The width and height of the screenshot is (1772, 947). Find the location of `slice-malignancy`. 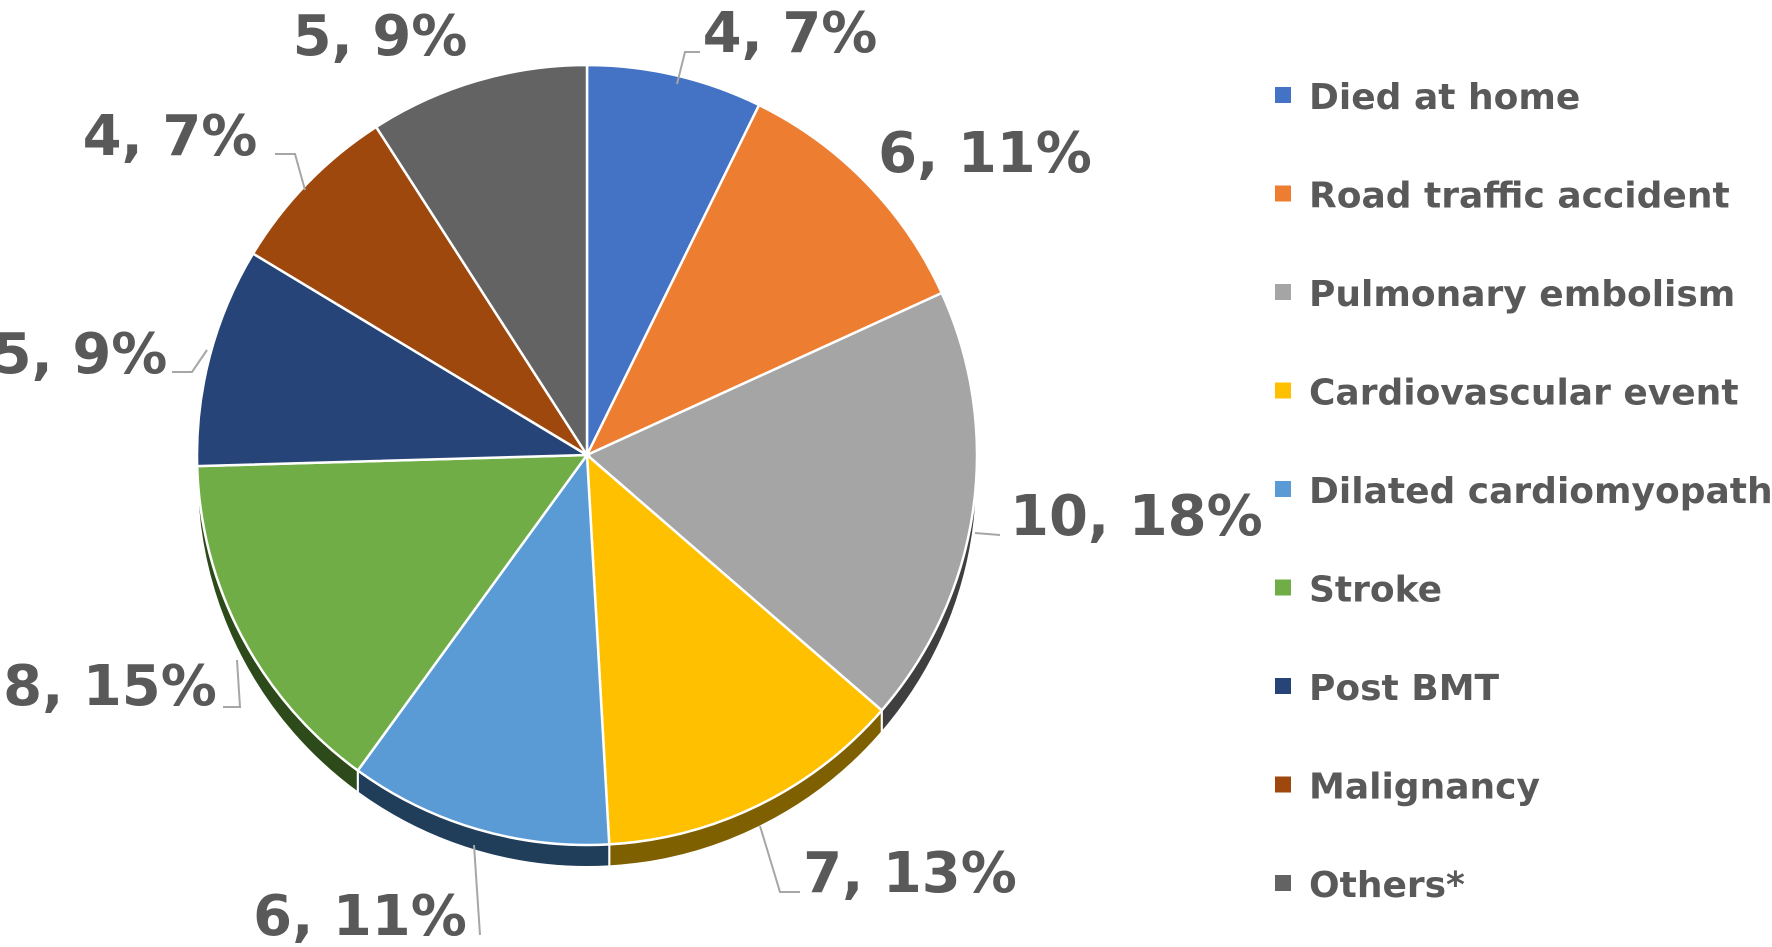

slice-malignancy is located at coordinates (420, 291).